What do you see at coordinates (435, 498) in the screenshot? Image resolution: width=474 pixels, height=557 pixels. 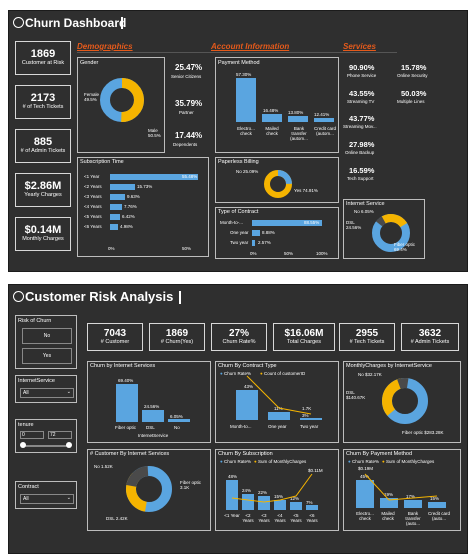 I see `cp-label-4: 15%` at bounding box center [435, 498].